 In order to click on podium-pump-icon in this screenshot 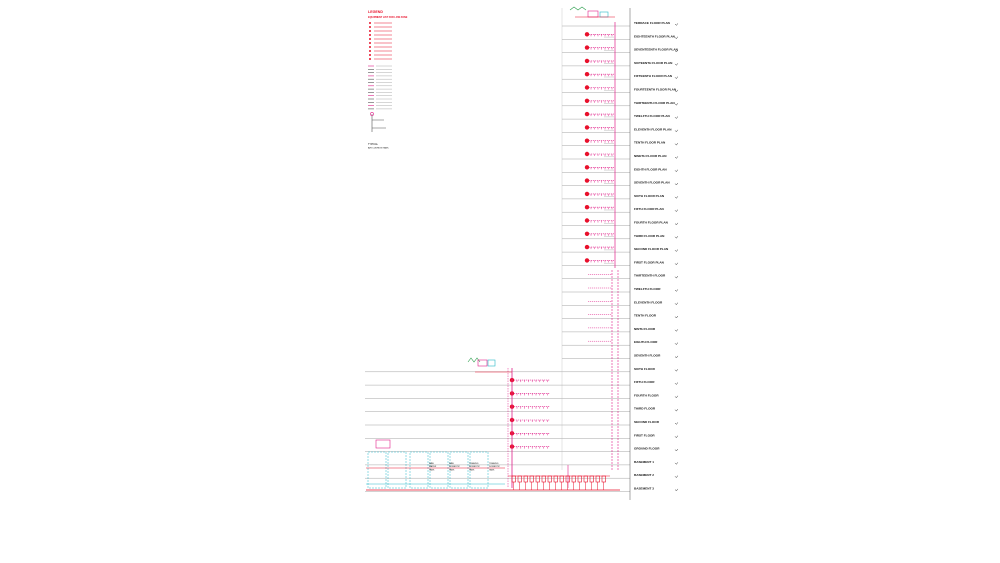, I will do `click(491, 363)`.